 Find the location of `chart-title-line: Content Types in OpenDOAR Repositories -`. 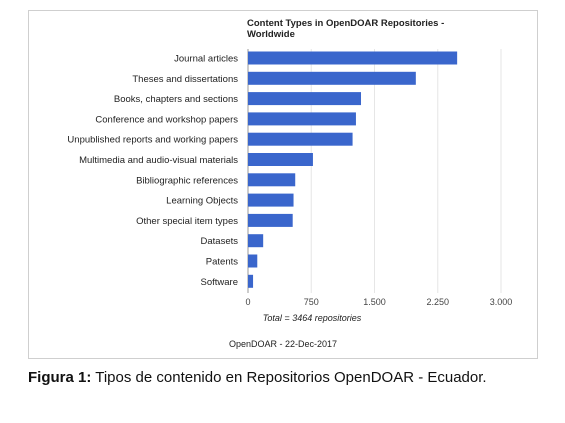

chart-title-line: Content Types in OpenDOAR Repositories - is located at coordinates (345, 23).